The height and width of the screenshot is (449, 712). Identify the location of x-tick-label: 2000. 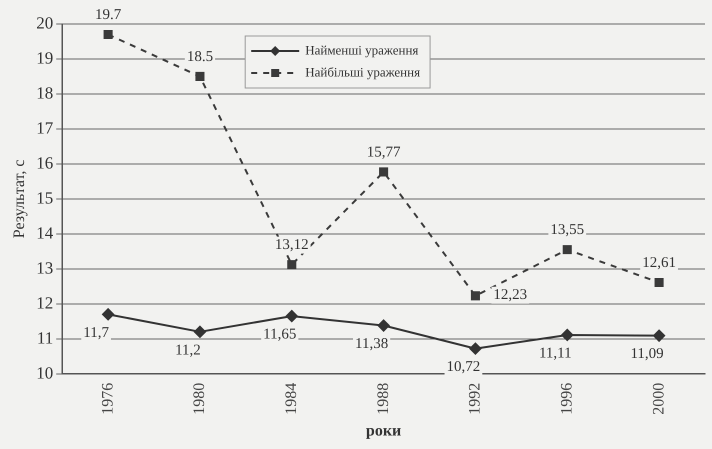
(659, 398).